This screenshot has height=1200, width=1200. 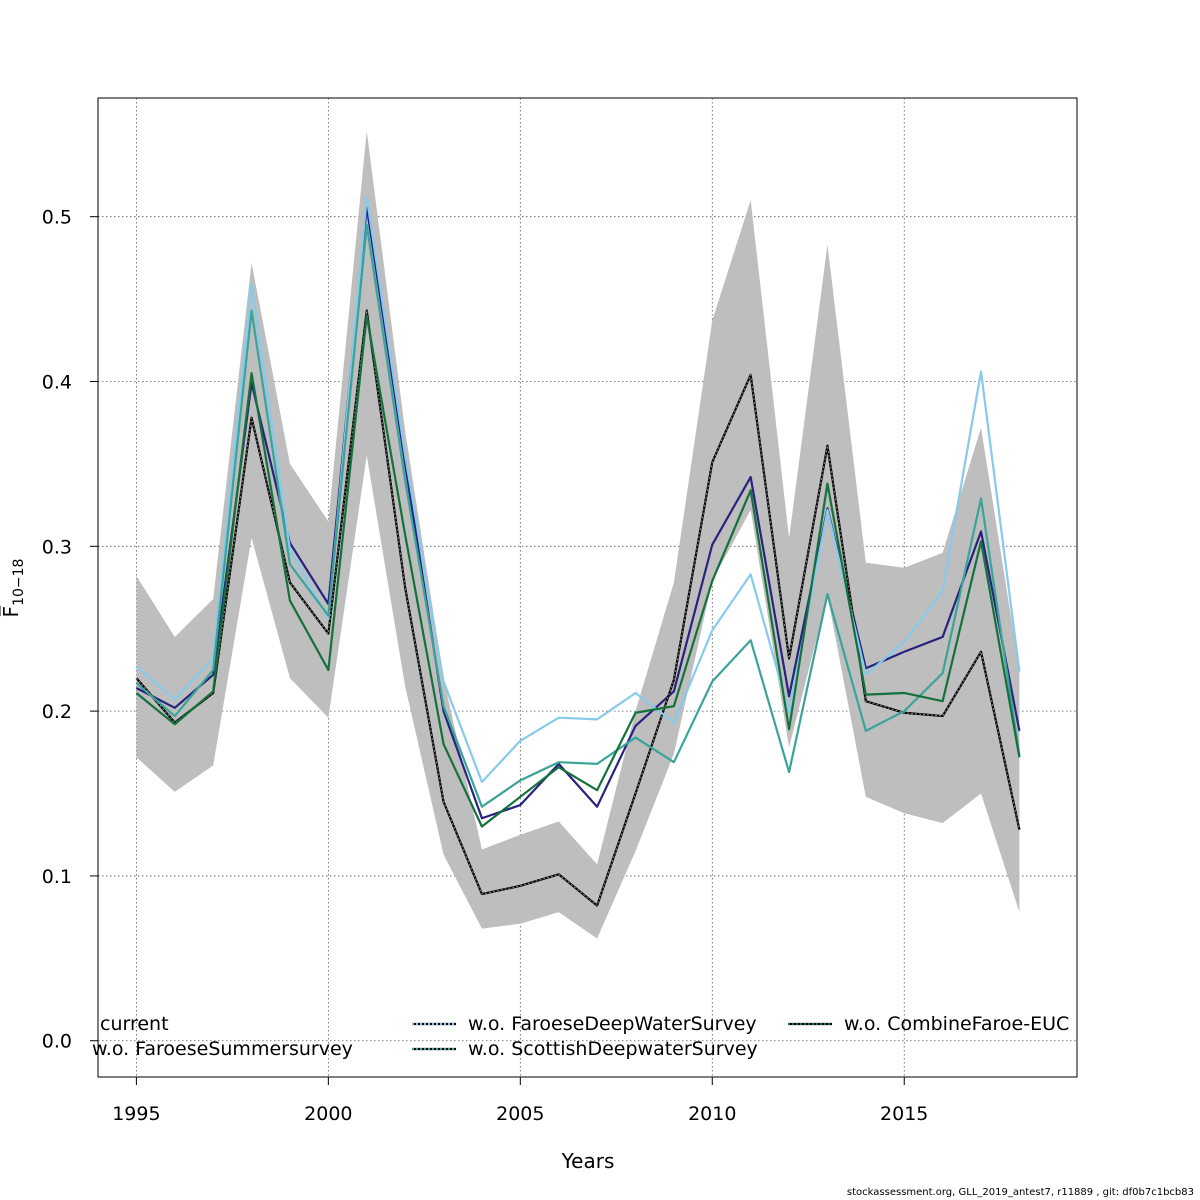 I want to click on legend-label: current, so click(x=134, y=1024).